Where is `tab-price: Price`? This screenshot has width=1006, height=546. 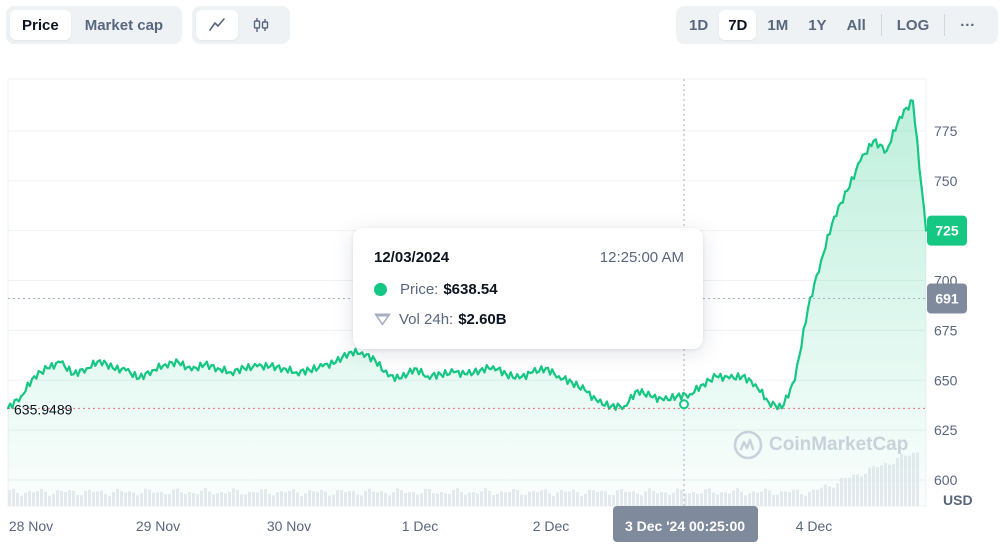 tab-price: Price is located at coordinates (40, 25).